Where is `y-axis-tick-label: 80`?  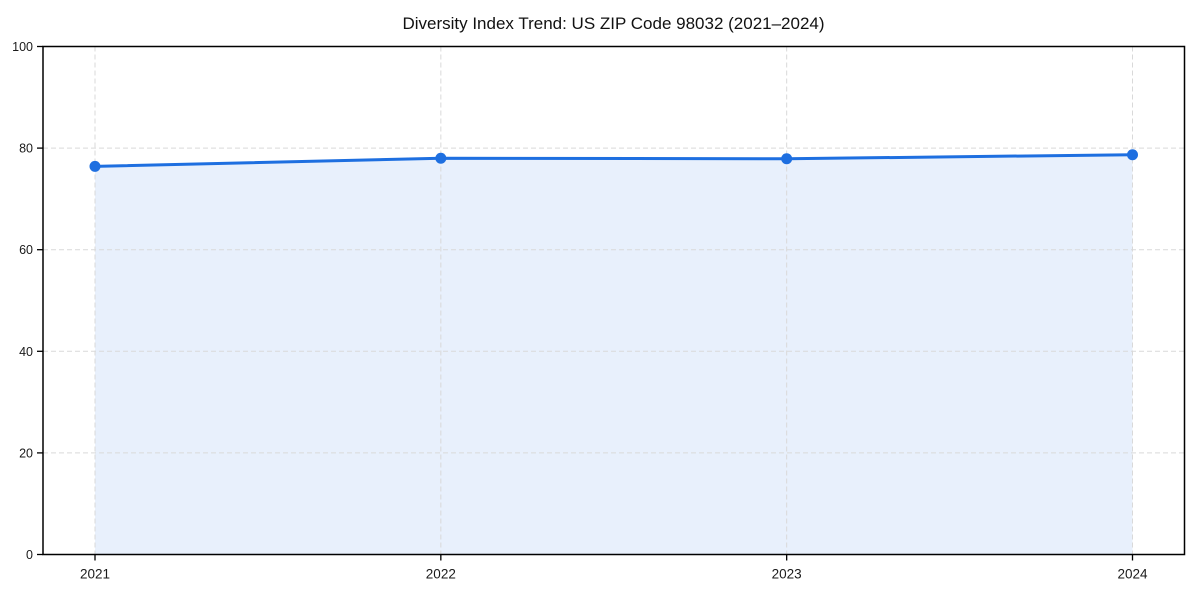
y-axis-tick-label: 80 is located at coordinates (26, 149).